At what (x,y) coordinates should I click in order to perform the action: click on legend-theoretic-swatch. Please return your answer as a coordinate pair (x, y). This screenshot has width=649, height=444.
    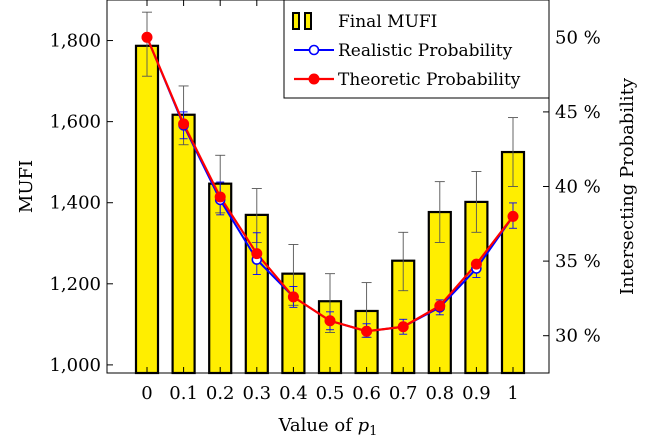
    Looking at the image, I should click on (314, 79).